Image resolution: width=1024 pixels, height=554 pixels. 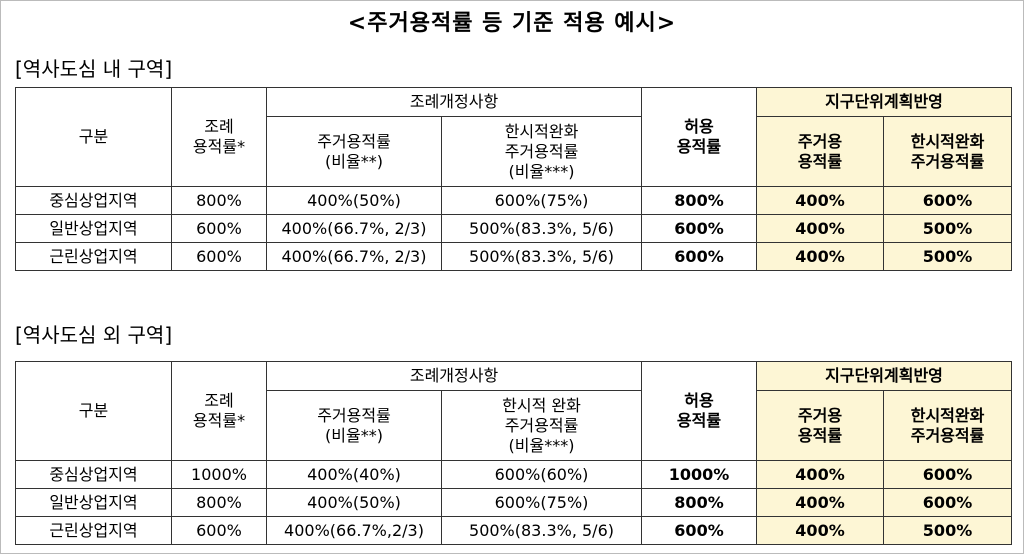 What do you see at coordinates (541, 474) in the screenshot?
I see `data-cell: 600%(60%)` at bounding box center [541, 474].